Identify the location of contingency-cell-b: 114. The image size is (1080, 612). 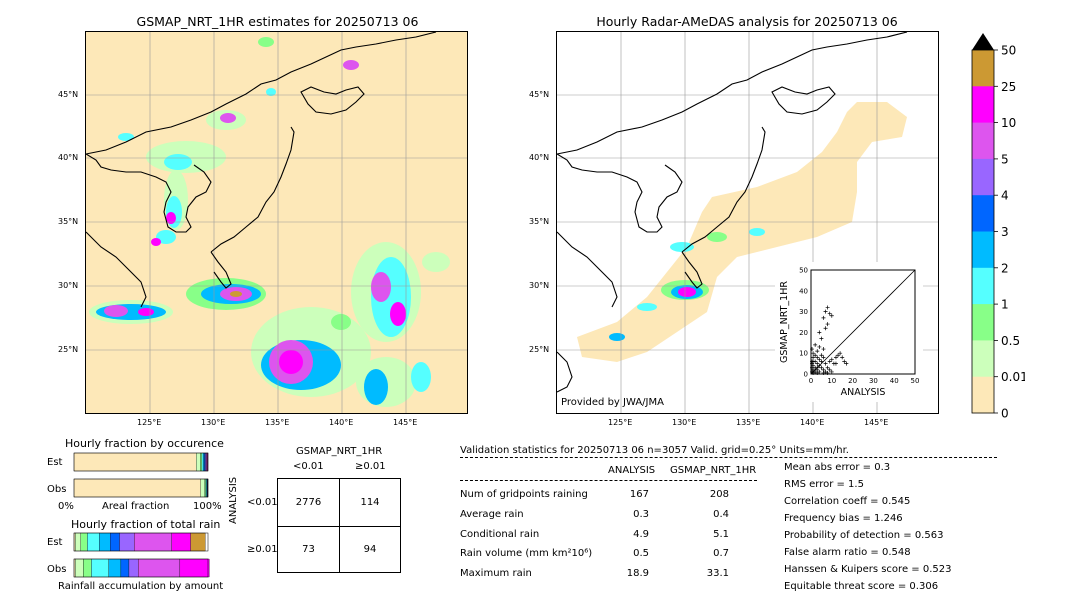
(370, 502).